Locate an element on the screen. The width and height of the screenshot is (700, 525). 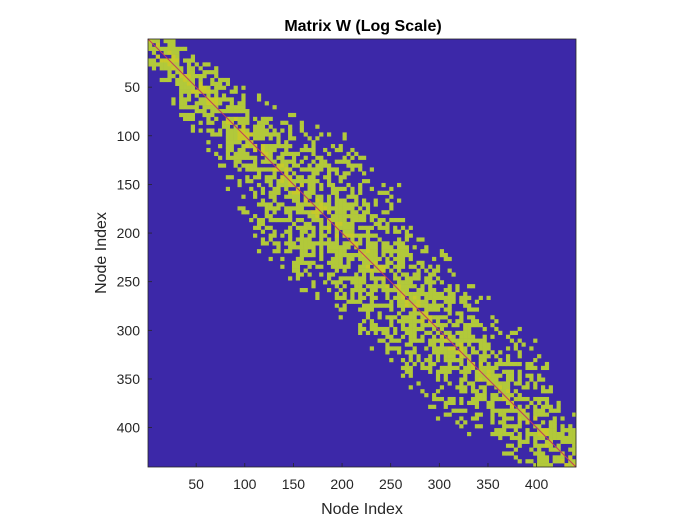
y-axis-label: Node Index is located at coordinates (101, 253).